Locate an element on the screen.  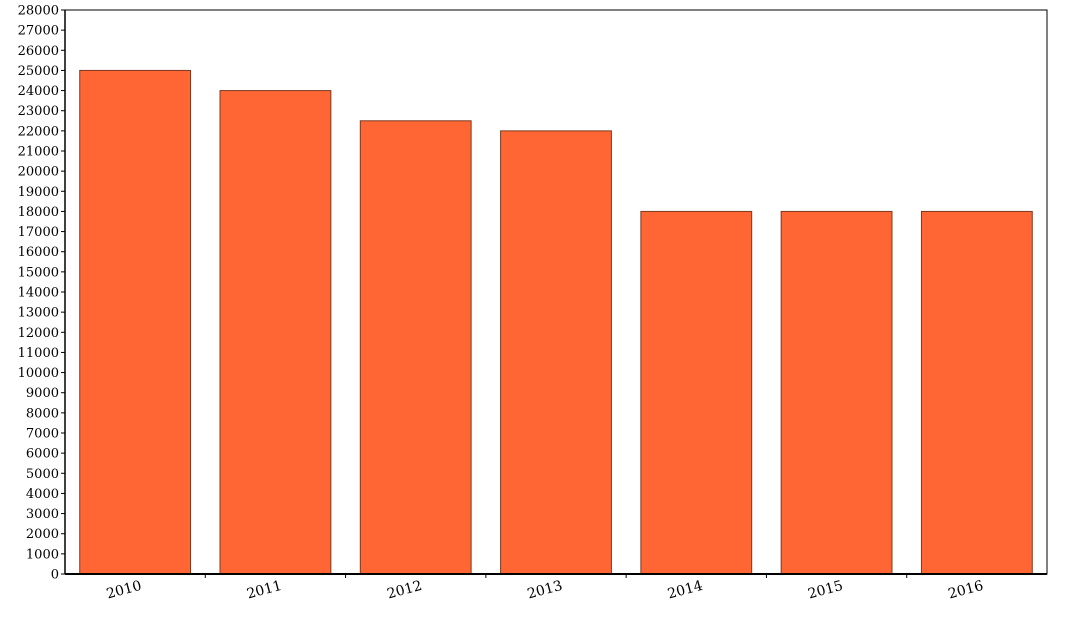
bar-2010 is located at coordinates (135, 322).